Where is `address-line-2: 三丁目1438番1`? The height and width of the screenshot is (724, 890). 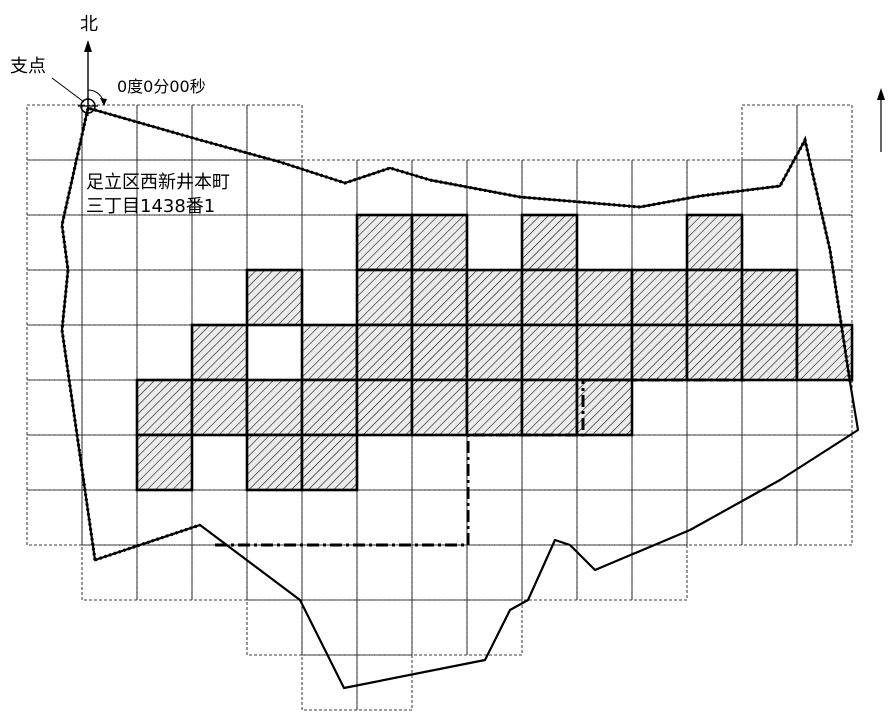 address-line-2: 三丁目1438番1 is located at coordinates (150, 206).